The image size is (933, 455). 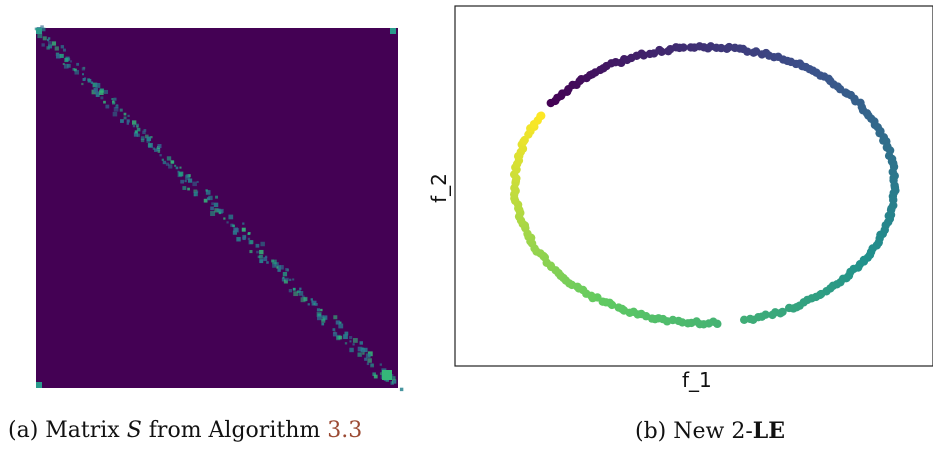 I want to click on caption-a-symbol: S, so click(x=134, y=430).